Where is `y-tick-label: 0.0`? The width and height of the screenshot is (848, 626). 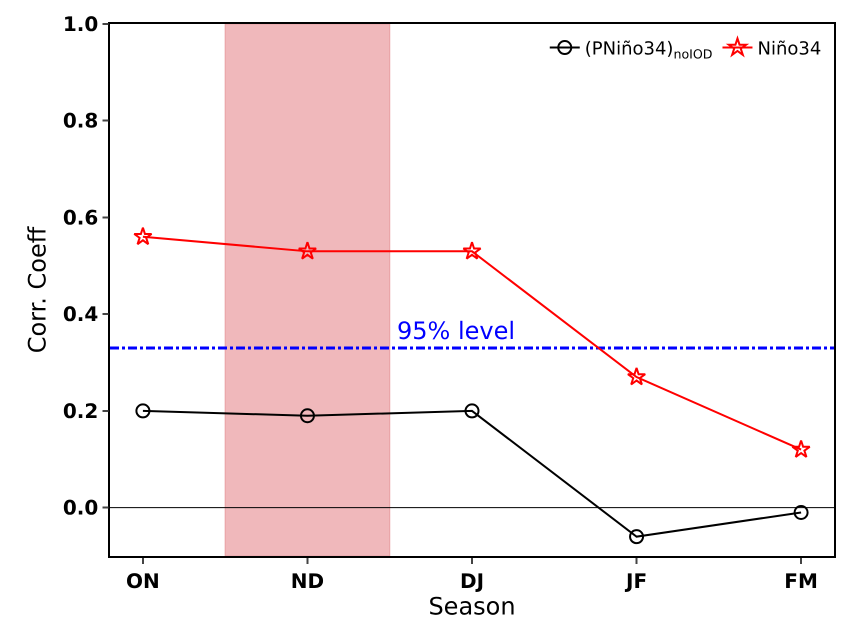
y-tick-label: 0.0 is located at coordinates (80, 508).